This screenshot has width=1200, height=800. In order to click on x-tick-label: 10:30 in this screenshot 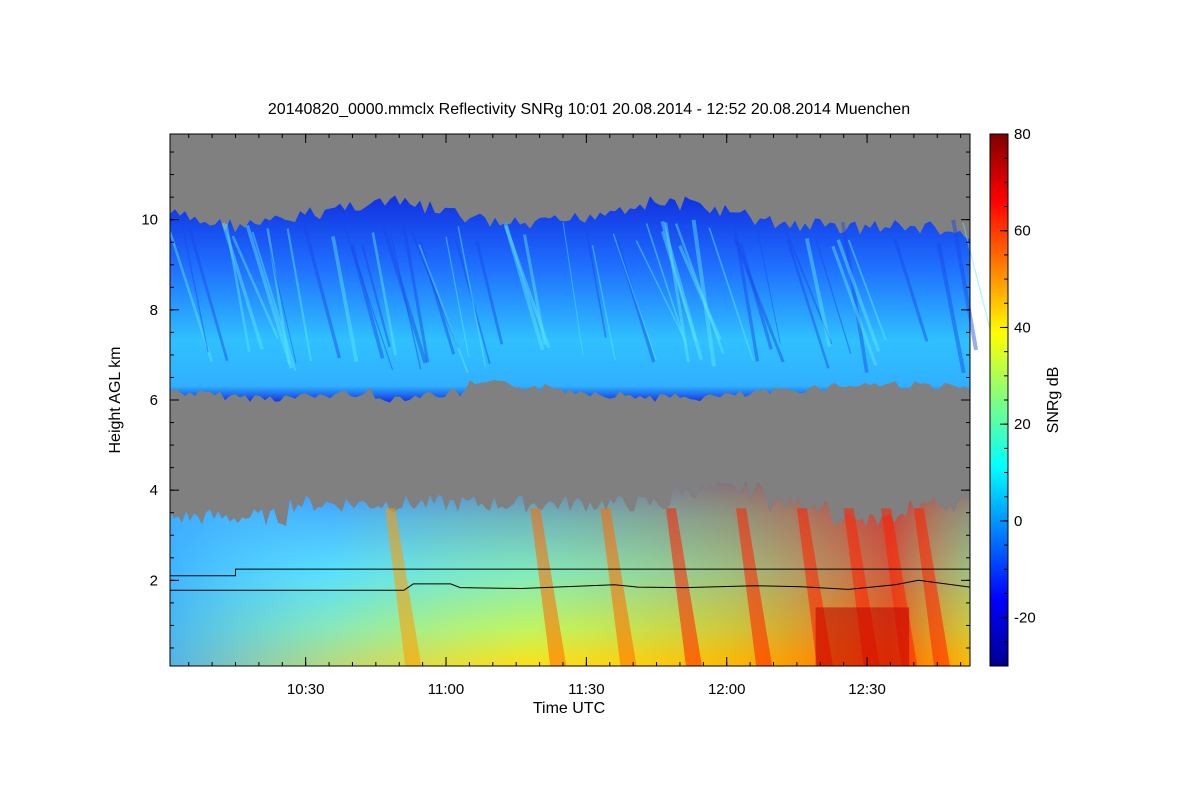, I will do `click(306, 689)`.